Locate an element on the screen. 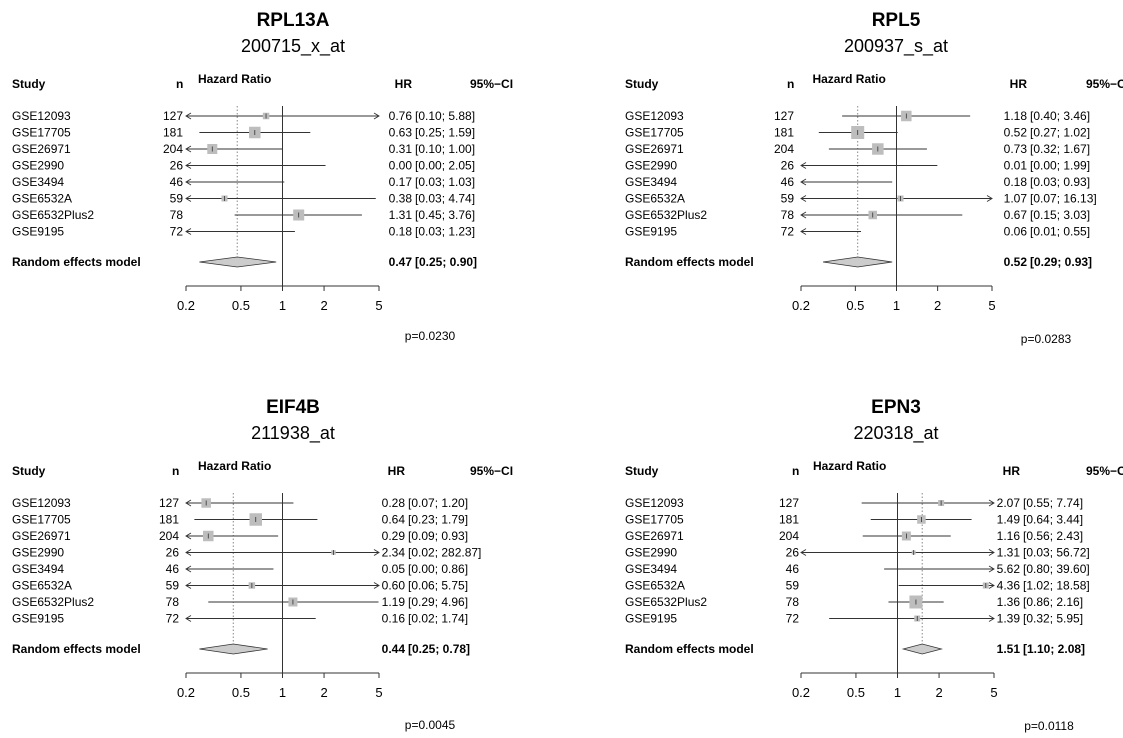  gene-title: EPN3 is located at coordinates (896, 407).